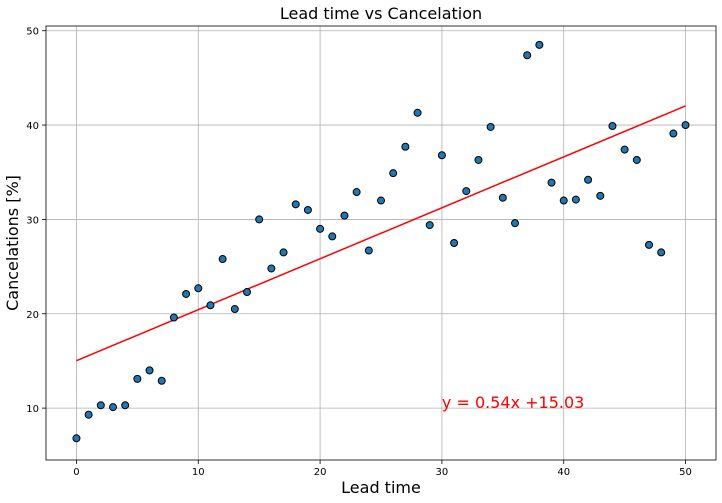 The image size is (722, 503). Describe the element at coordinates (320, 472) in the screenshot. I see `x-tick-label: 20` at that location.